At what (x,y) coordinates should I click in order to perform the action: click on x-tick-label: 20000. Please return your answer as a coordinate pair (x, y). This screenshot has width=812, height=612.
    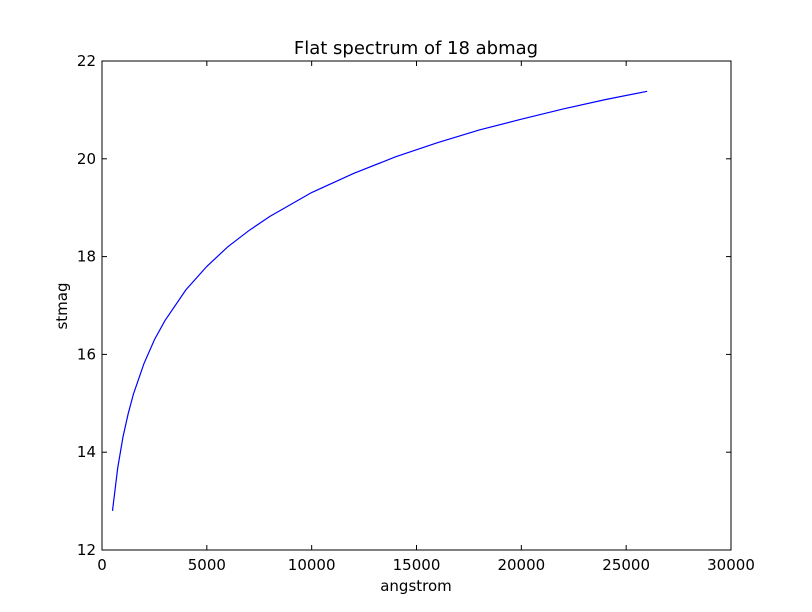
    Looking at the image, I should click on (521, 565).